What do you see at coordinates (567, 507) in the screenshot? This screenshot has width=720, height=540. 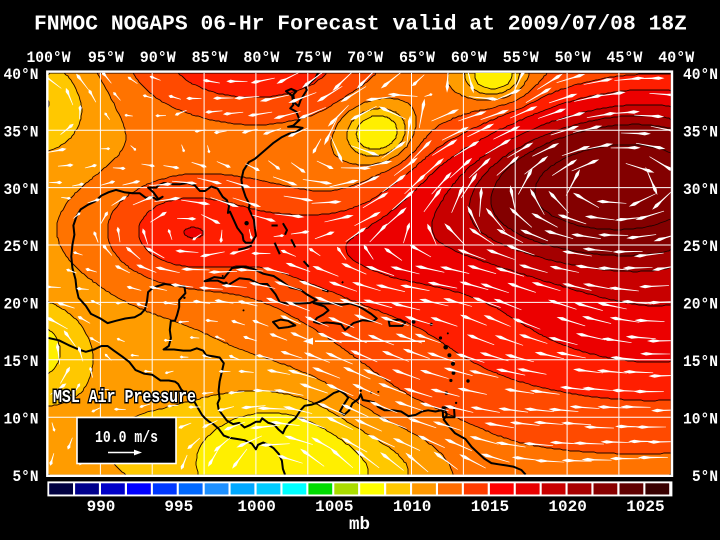 I see `svg-text: 1020` at bounding box center [567, 507].